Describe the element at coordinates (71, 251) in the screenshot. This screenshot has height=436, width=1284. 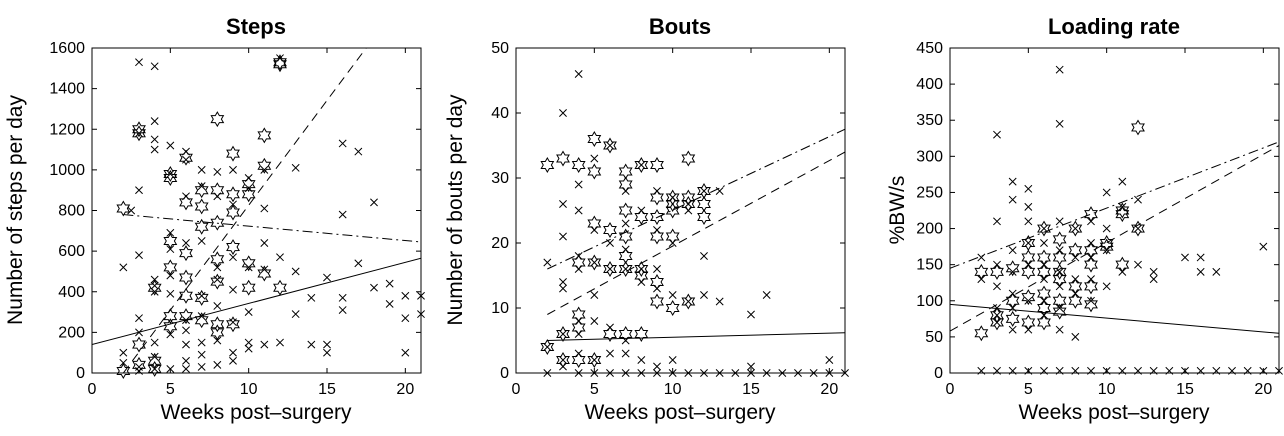
I see `y-tick-label: 600` at that location.